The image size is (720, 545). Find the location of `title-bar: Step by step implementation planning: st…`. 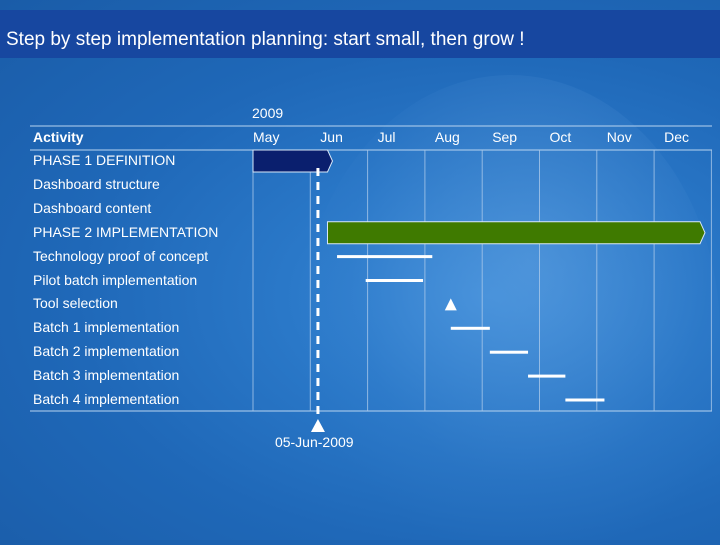

title-bar: Step by step implementation planning: st… is located at coordinates (360, 34).